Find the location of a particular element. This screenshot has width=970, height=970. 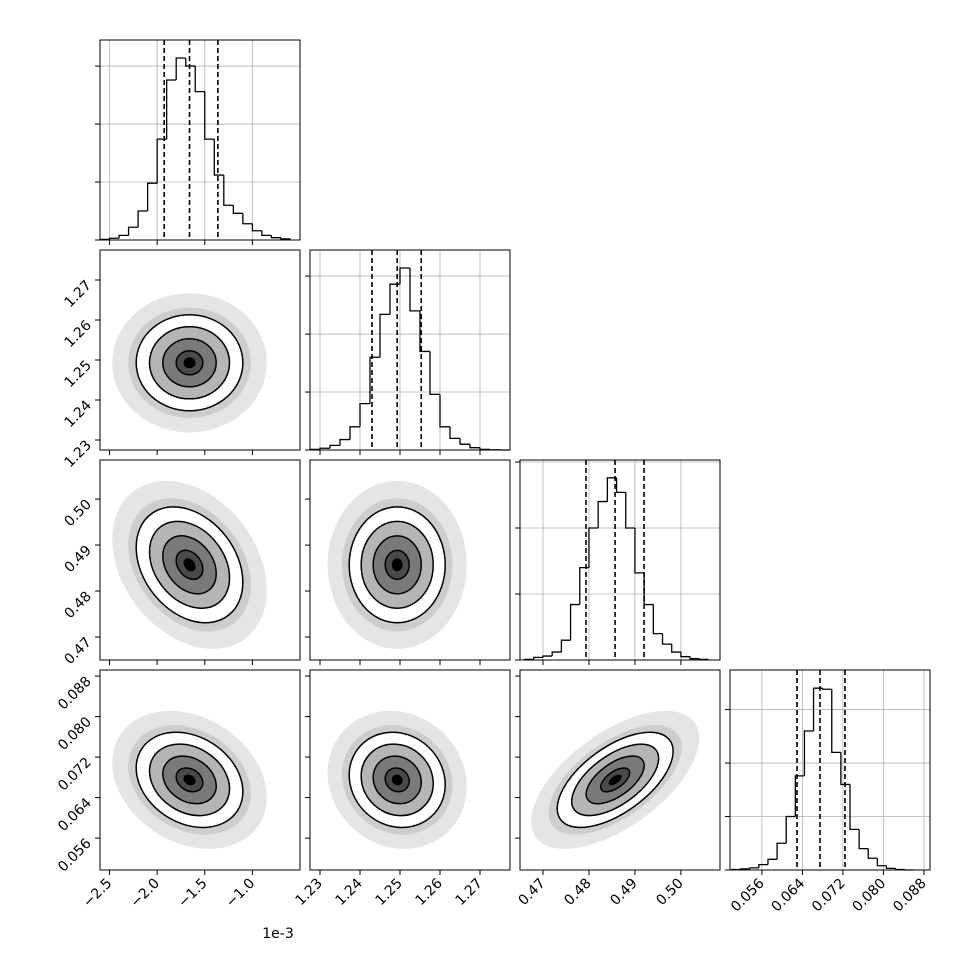

y-tick-label: 0.49 is located at coordinates (77, 559).